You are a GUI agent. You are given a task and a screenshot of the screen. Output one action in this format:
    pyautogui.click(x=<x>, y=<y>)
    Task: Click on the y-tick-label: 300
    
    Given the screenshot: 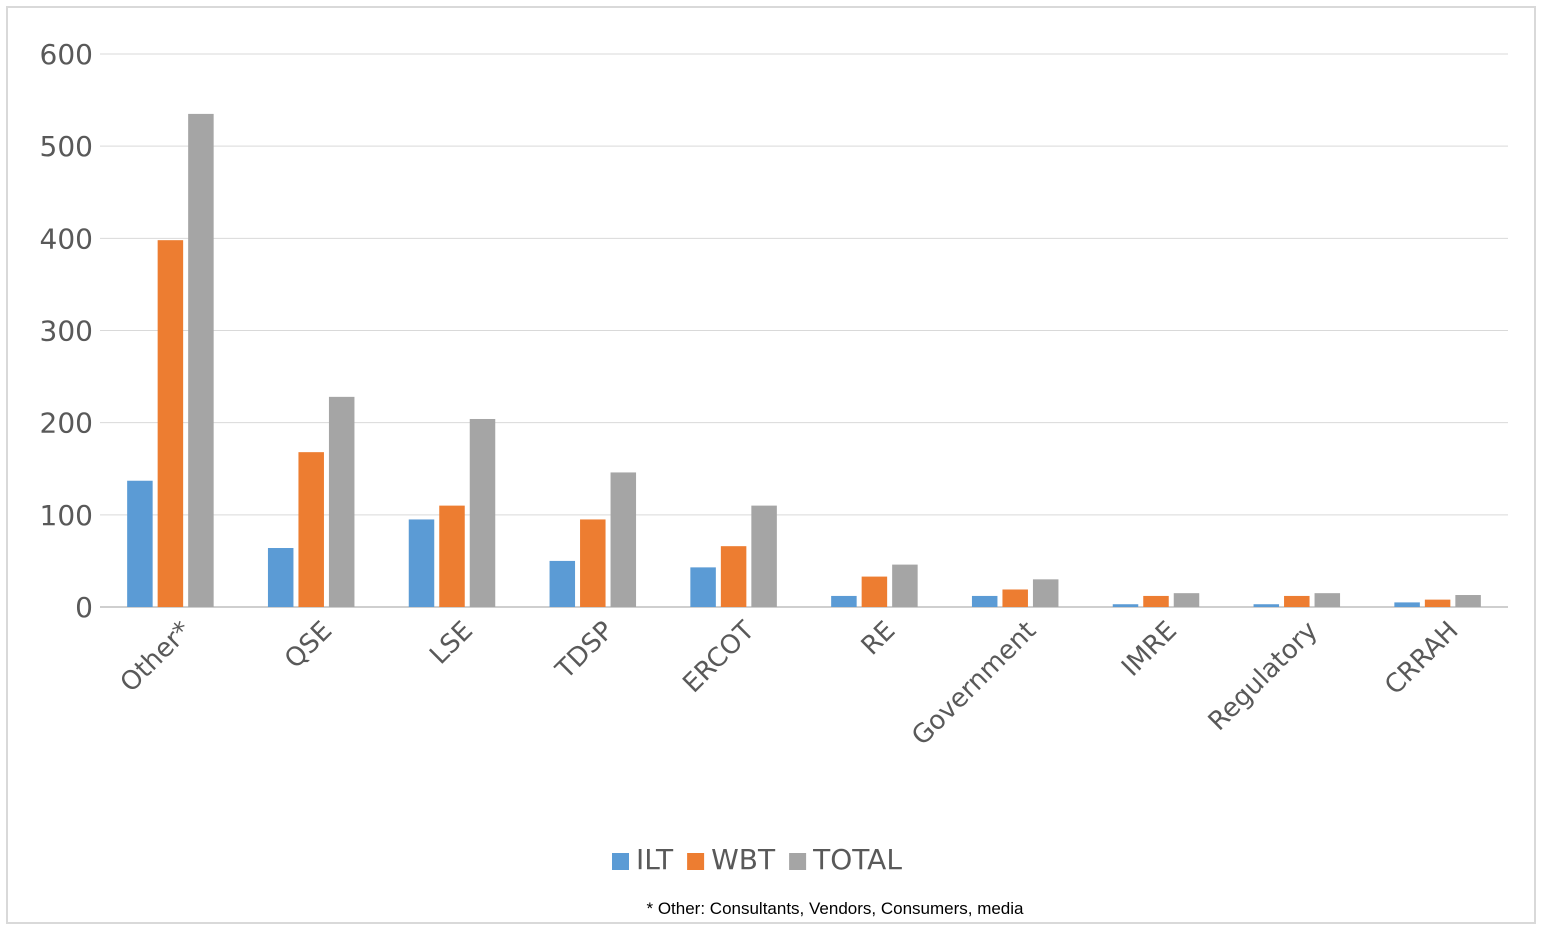 What is the action you would take?
    pyautogui.click(x=66, y=331)
    